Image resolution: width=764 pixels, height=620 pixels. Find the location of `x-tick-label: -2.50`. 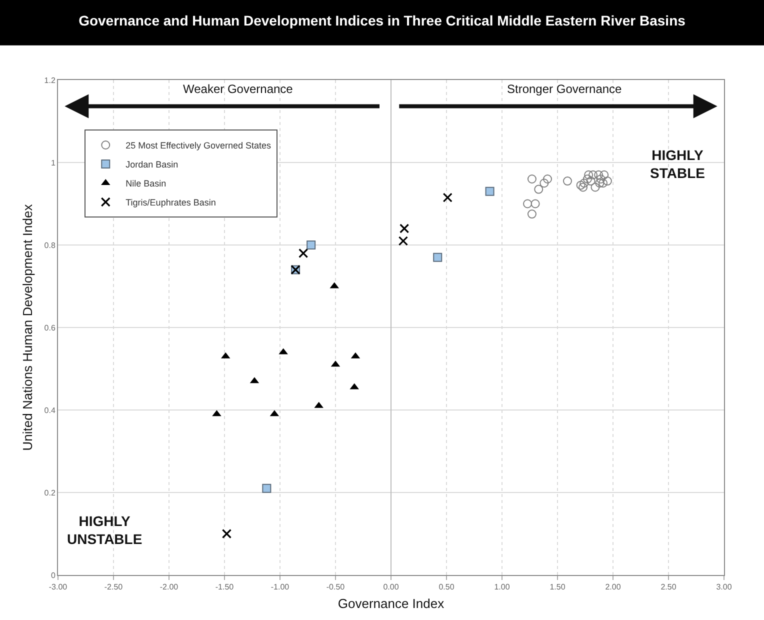

x-tick-label: -2.50 is located at coordinates (114, 587).